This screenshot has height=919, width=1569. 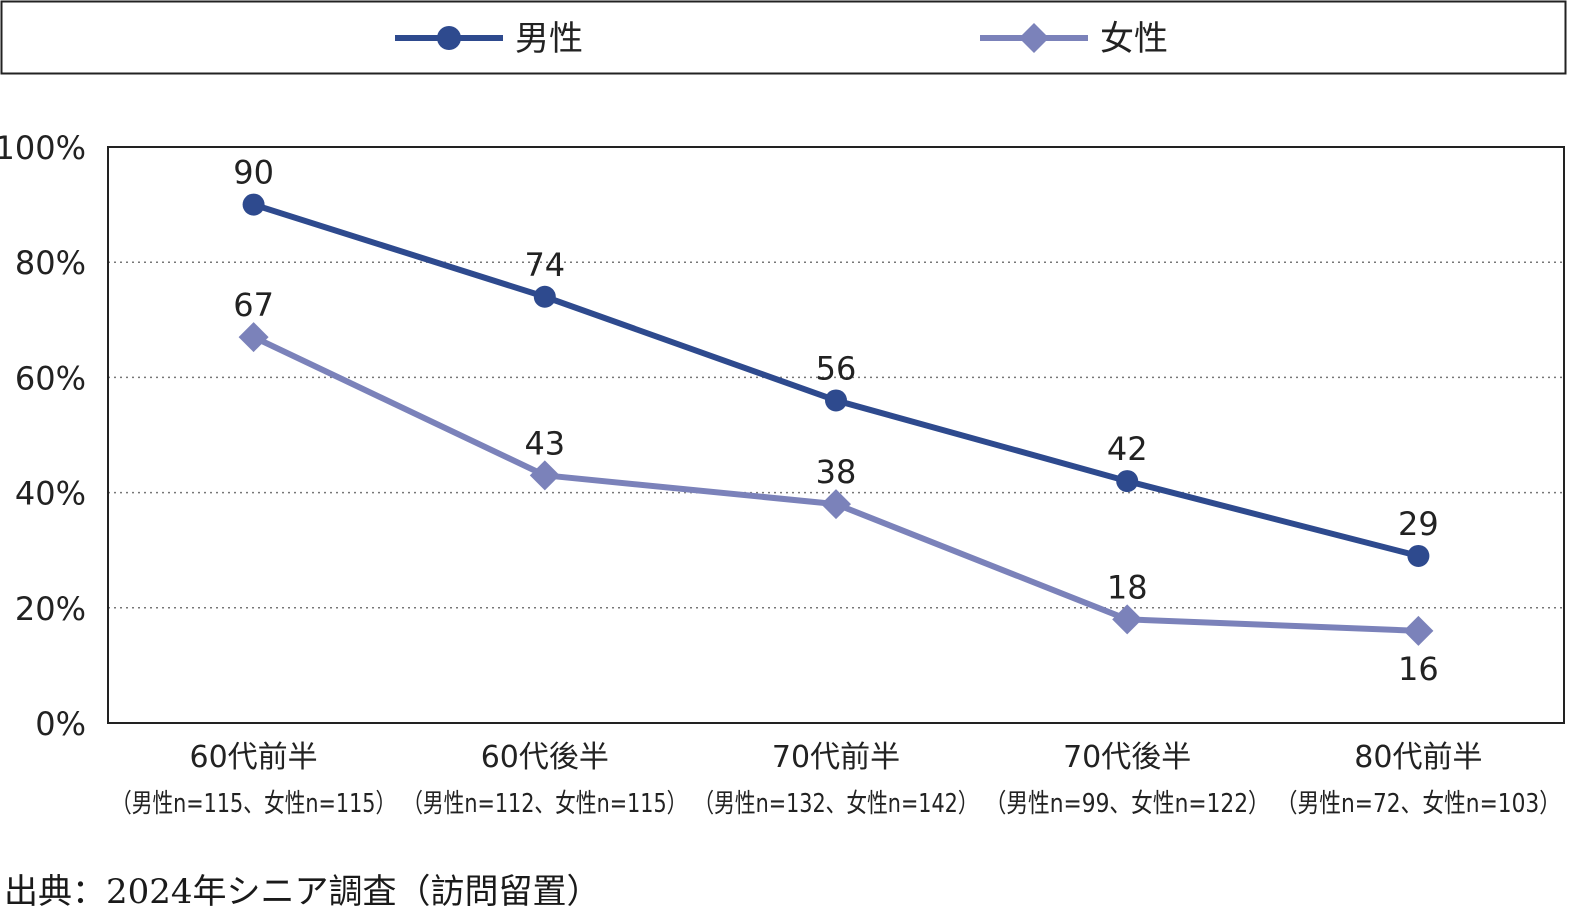 I want to click on data-label: 90, so click(x=253, y=173).